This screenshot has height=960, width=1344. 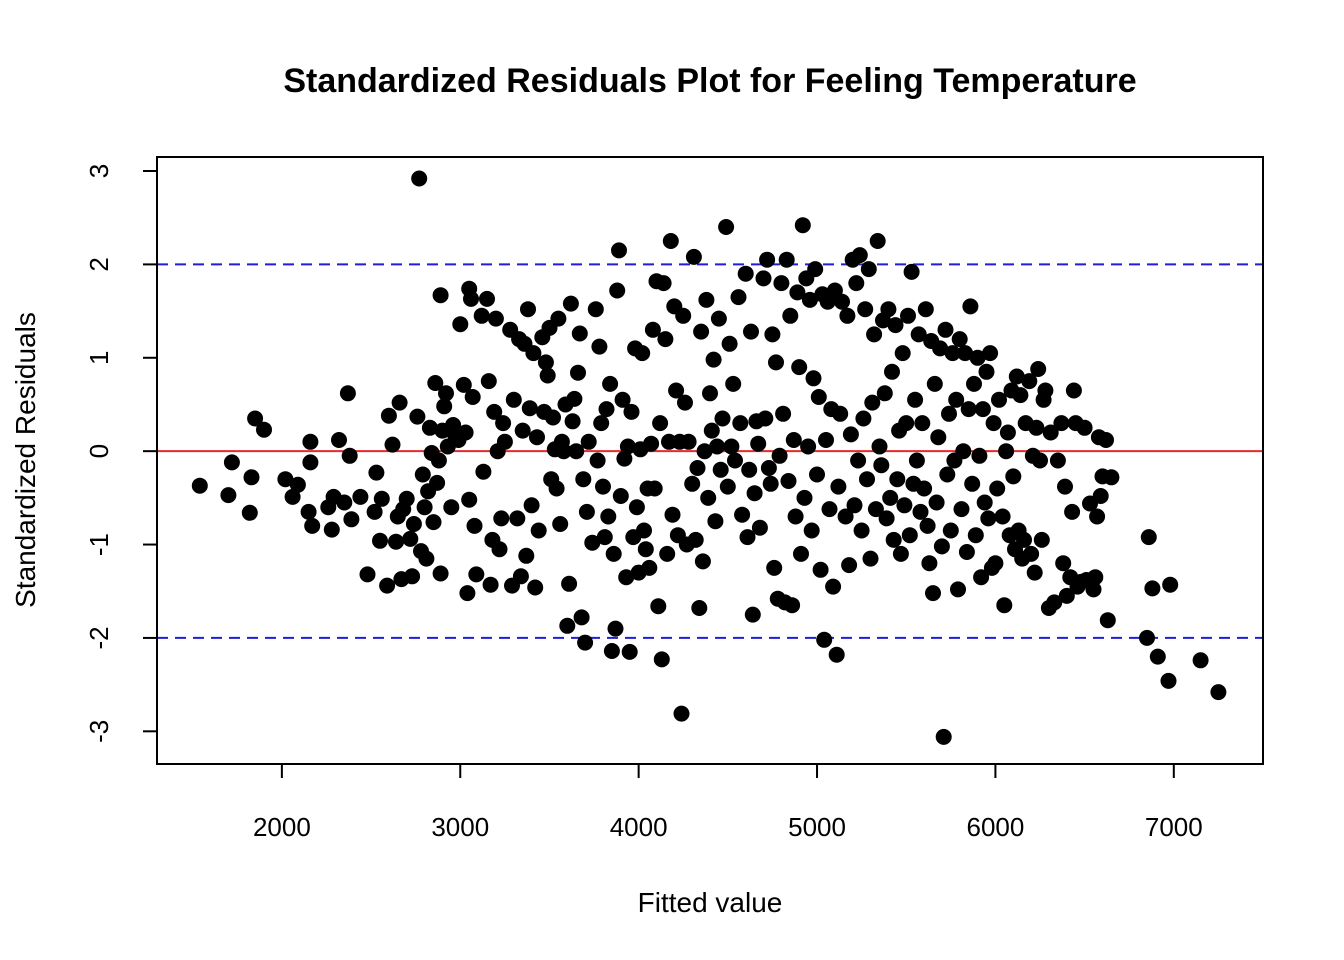 What do you see at coordinates (99, 264) in the screenshot?
I see `y-tick-label: 2` at bounding box center [99, 264].